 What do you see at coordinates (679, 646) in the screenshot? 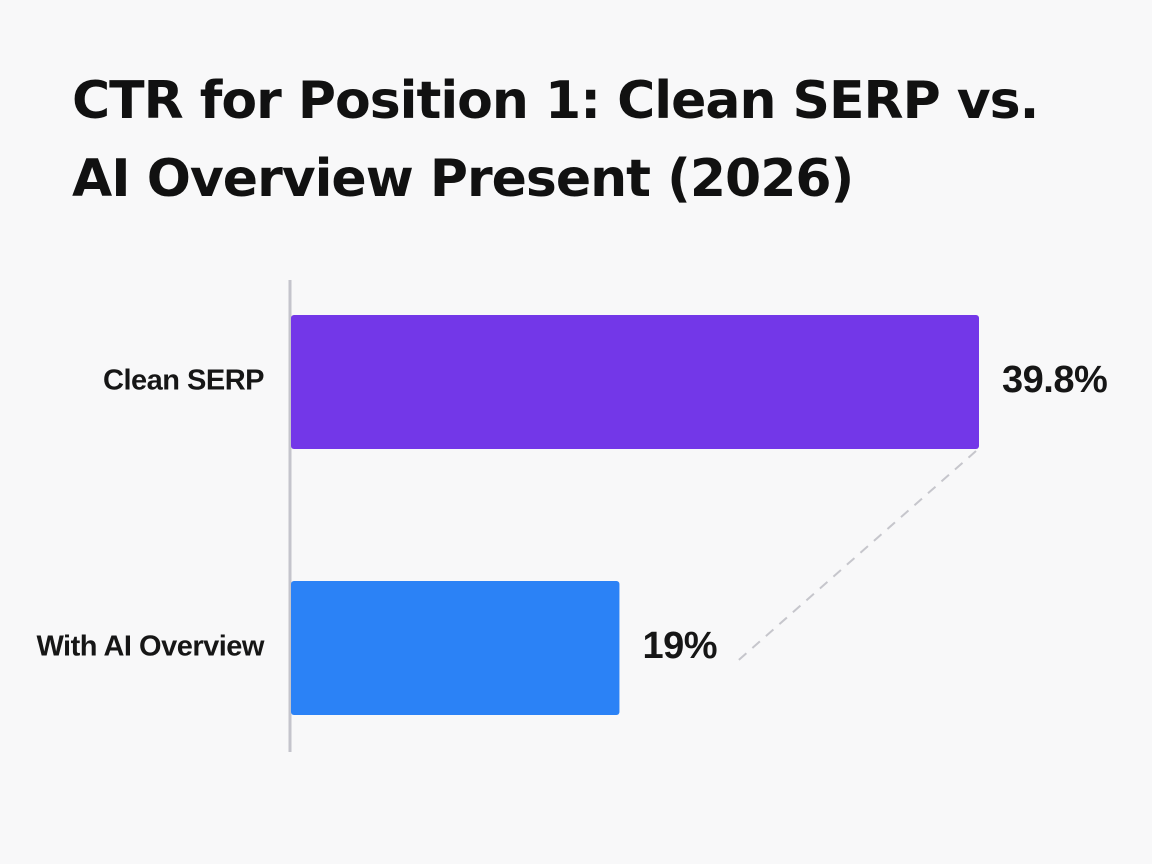
I see `value-label-with-ai-overview: 19%` at bounding box center [679, 646].